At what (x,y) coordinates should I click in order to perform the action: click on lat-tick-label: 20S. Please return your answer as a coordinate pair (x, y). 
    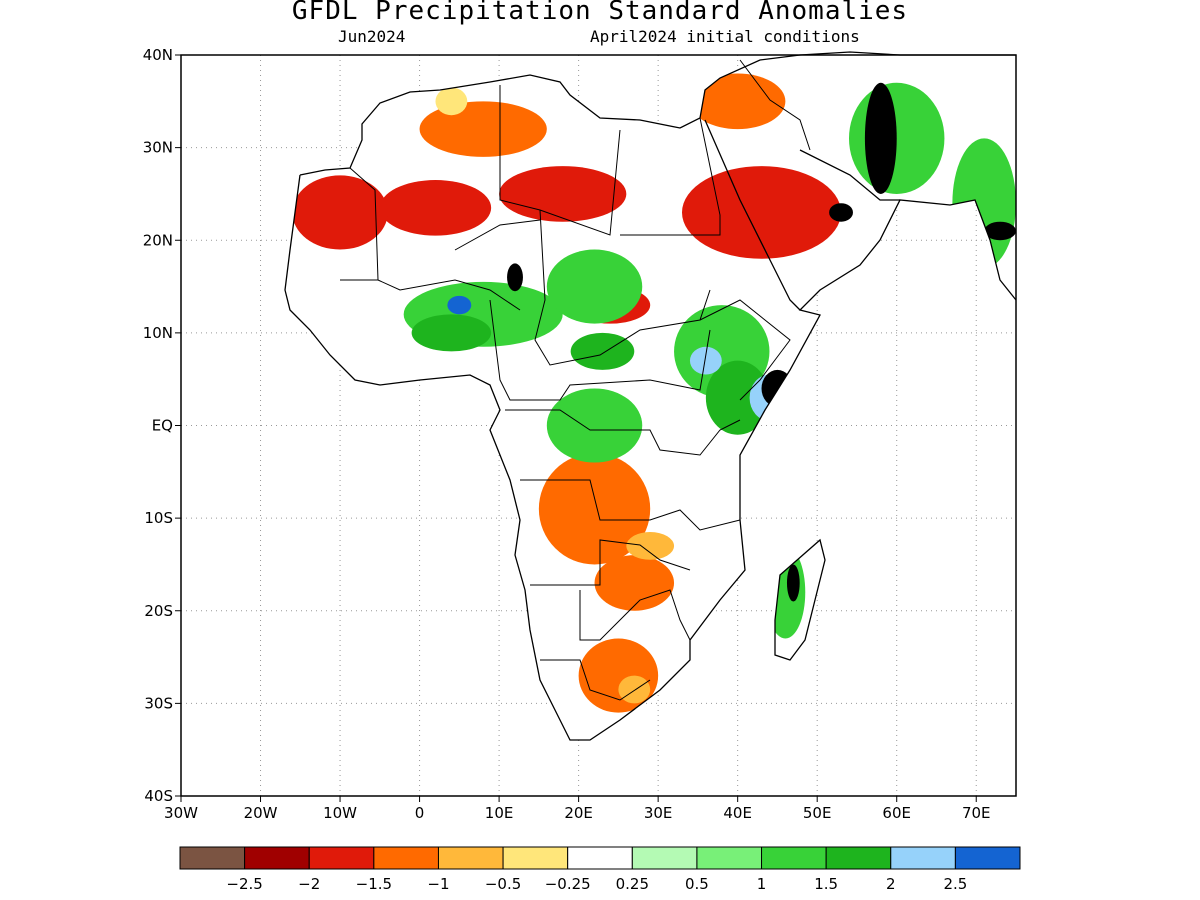
    Looking at the image, I should click on (158, 611).